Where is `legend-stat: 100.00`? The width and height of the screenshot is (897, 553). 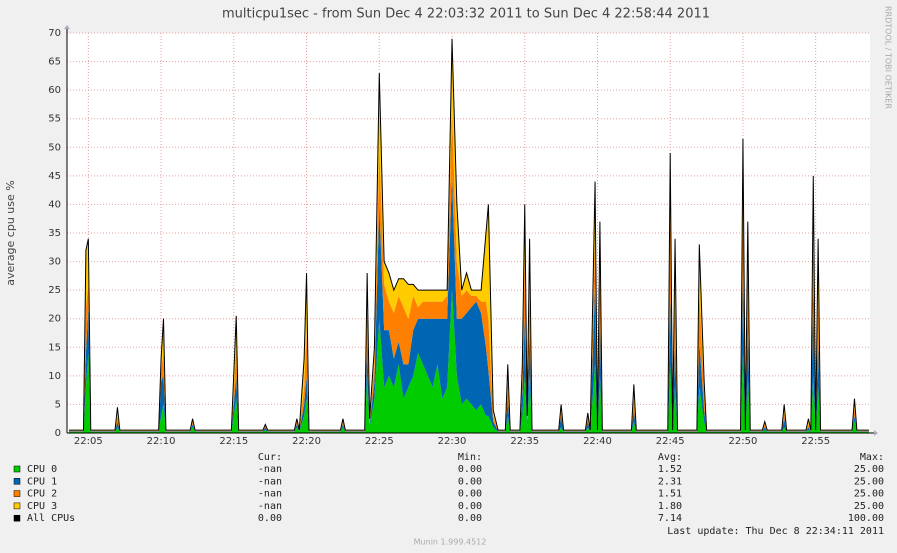
legend-stat: 100.00 is located at coordinates (866, 518).